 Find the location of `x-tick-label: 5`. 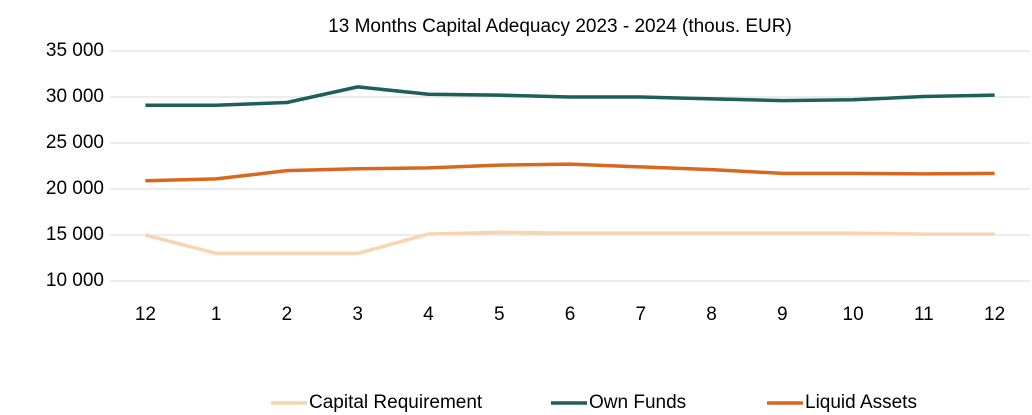

x-tick-label: 5 is located at coordinates (499, 314).